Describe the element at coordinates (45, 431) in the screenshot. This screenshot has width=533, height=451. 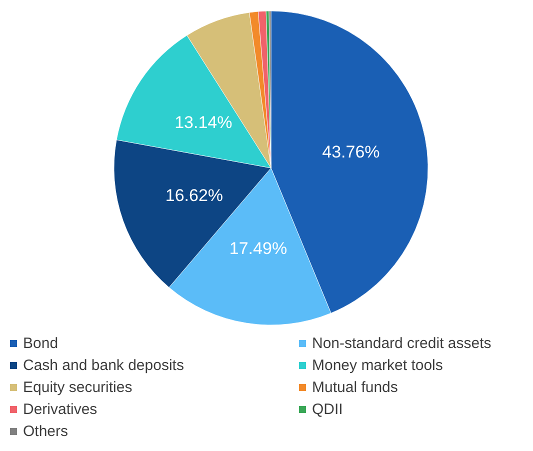
I see `legend-label: Others` at that location.